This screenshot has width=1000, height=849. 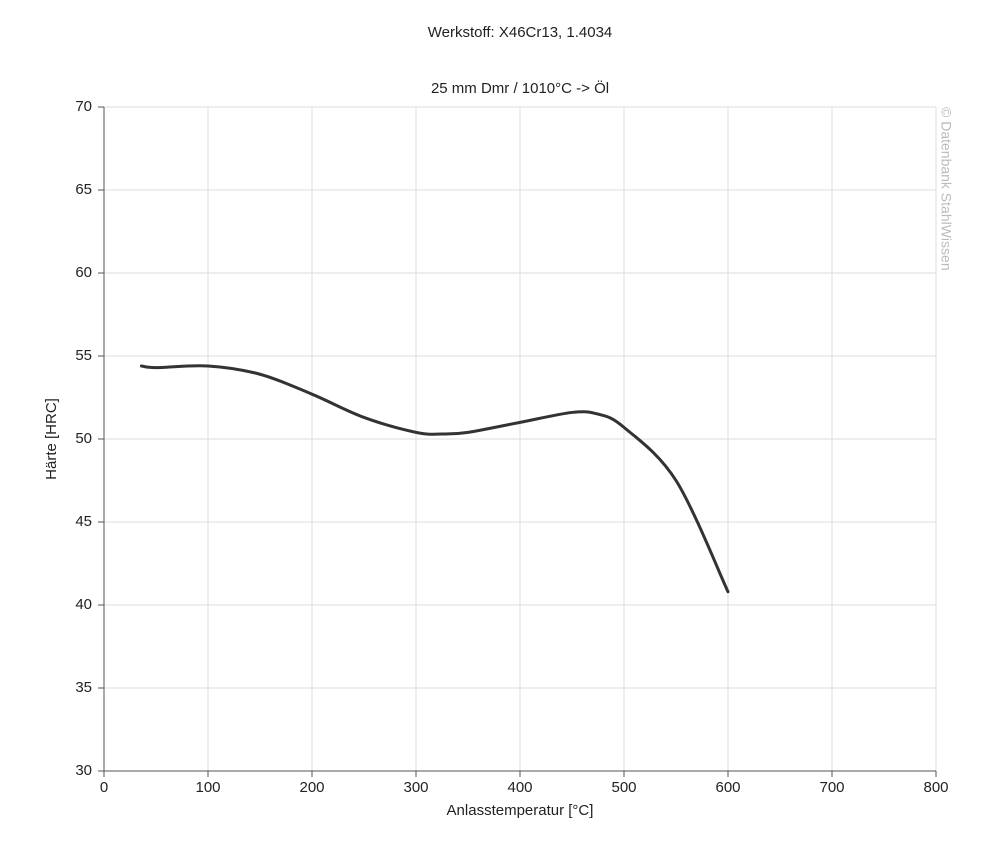 I want to click on y-tick-label: 35, so click(x=83, y=687).